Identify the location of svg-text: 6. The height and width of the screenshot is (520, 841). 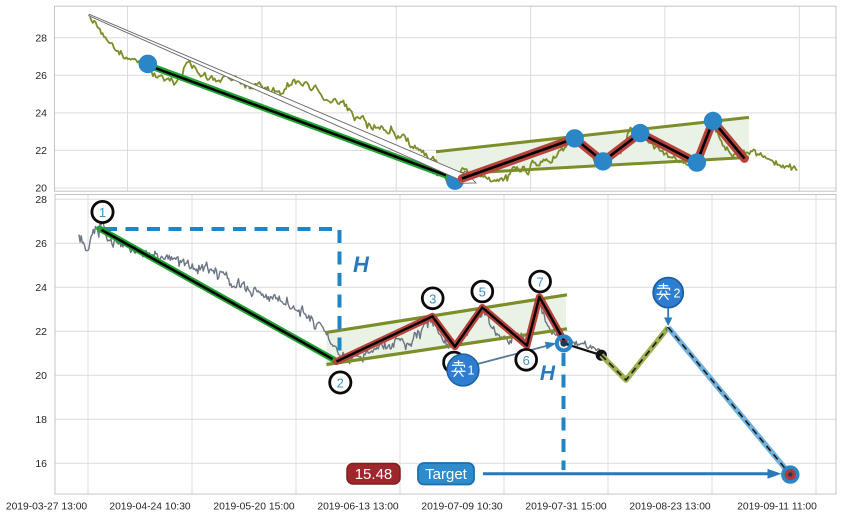
(526, 360).